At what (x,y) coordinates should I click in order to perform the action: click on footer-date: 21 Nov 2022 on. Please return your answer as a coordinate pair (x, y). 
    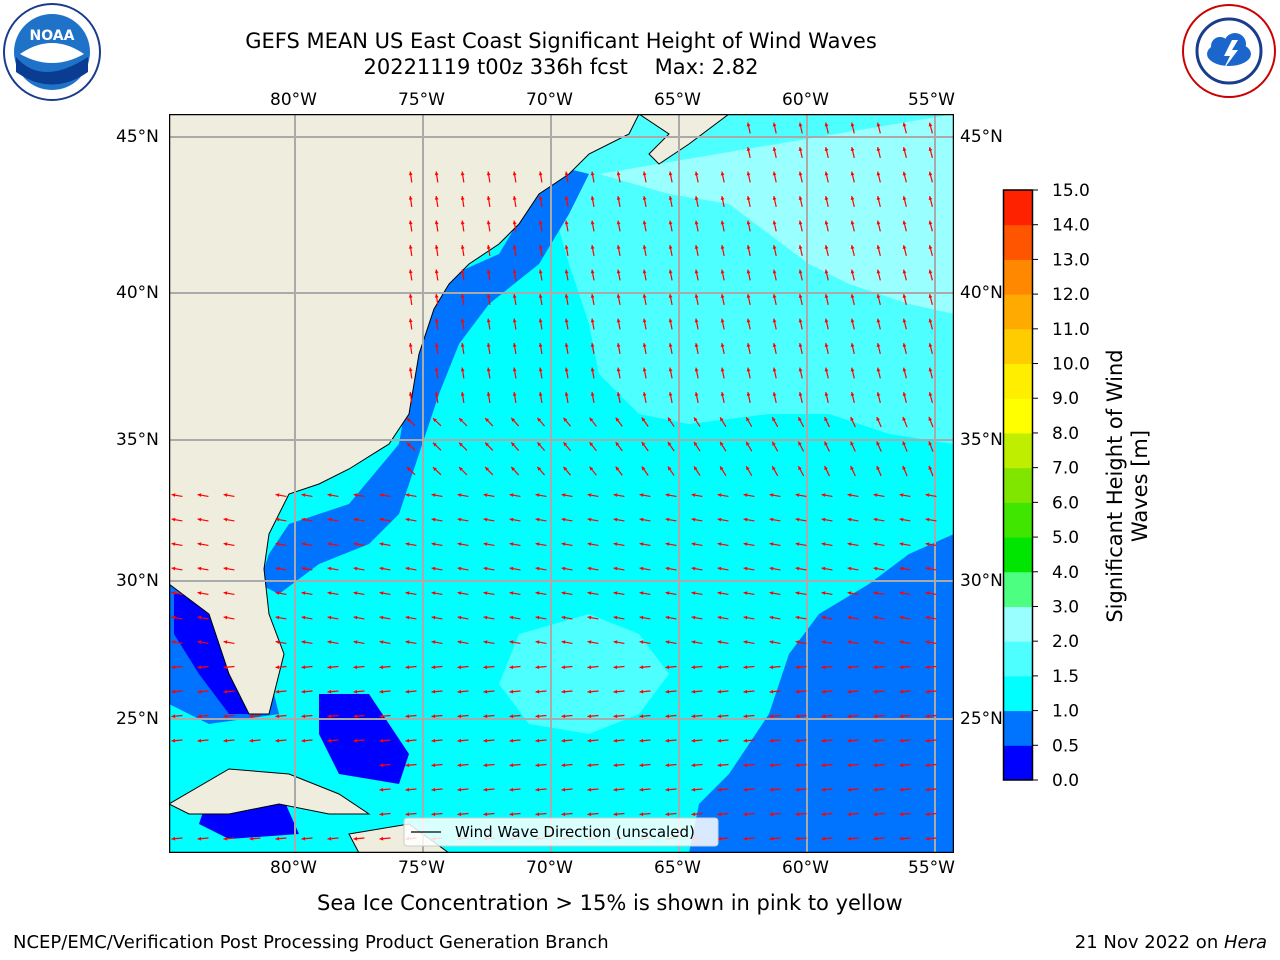
    Looking at the image, I should click on (1149, 942).